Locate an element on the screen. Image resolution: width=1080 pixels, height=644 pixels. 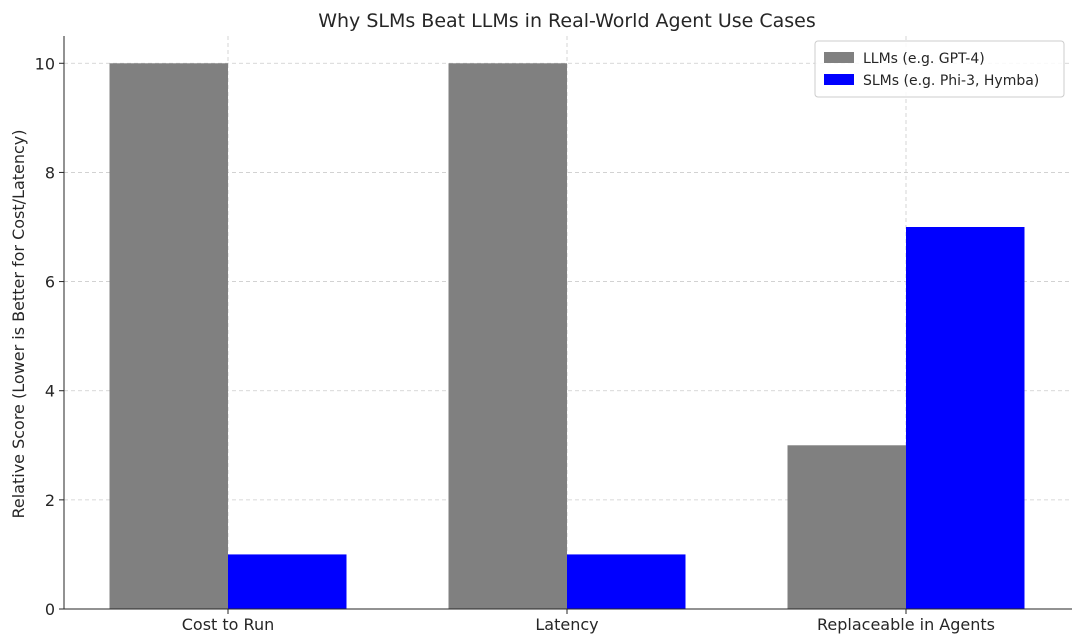
legend-box is located at coordinates (939, 69).